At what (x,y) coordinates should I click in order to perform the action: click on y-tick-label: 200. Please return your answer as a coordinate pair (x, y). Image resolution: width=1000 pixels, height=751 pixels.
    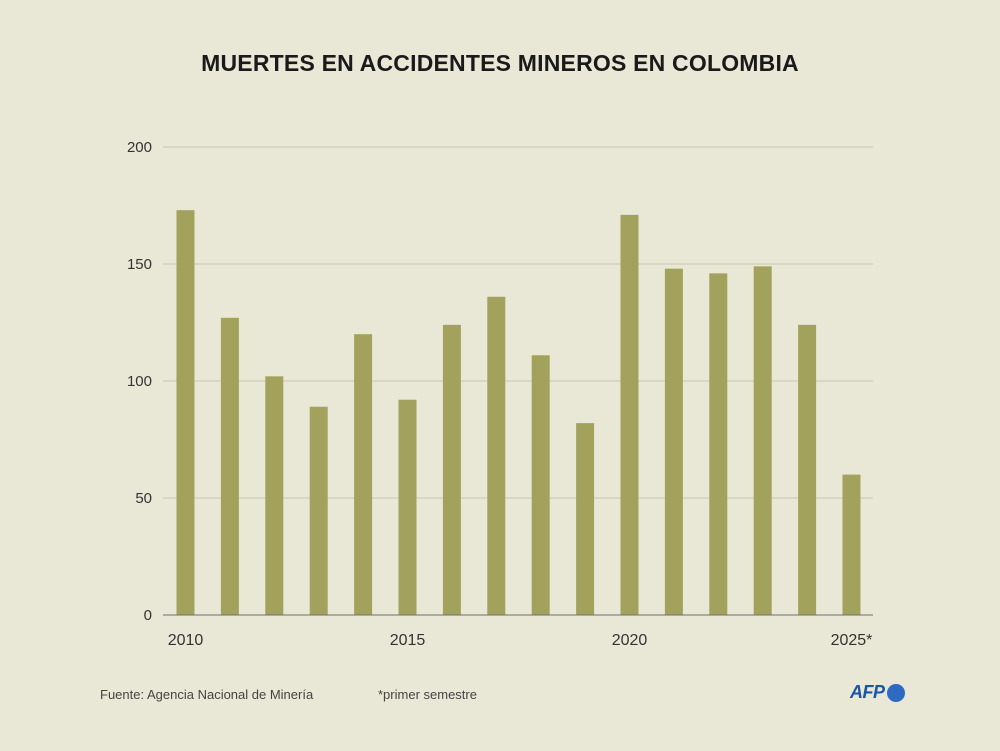
    Looking at the image, I should click on (139, 147).